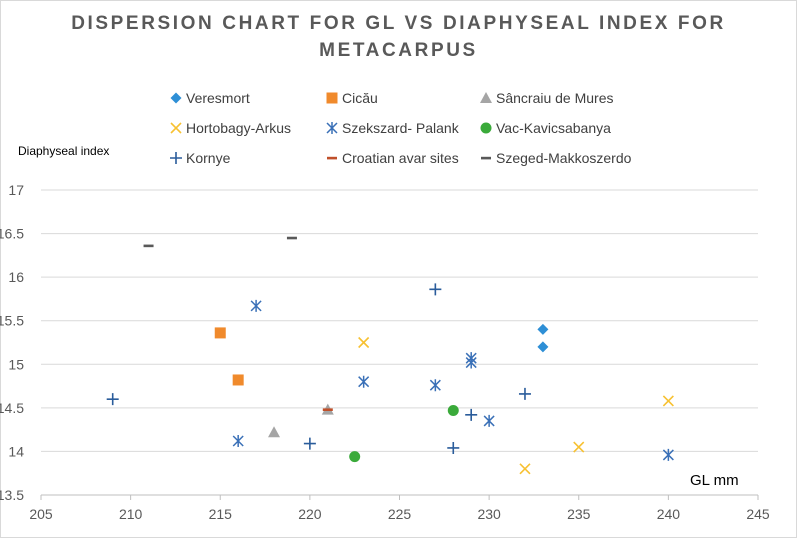  Describe the element at coordinates (229, 356) in the screenshot. I see `series-cic-u` at that location.